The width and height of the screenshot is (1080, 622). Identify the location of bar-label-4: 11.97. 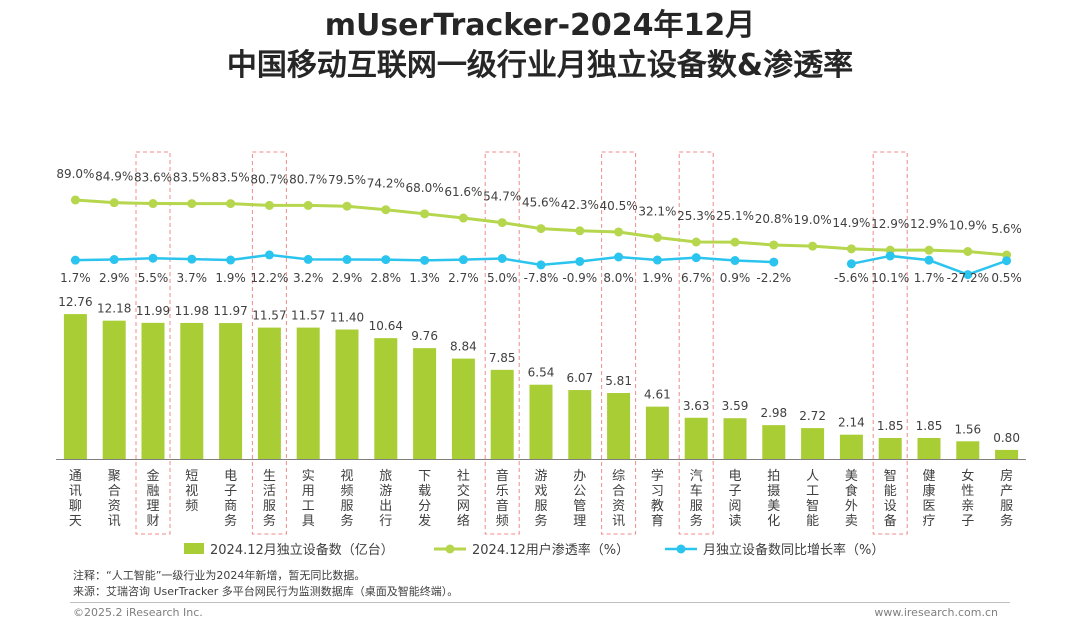
(230, 311).